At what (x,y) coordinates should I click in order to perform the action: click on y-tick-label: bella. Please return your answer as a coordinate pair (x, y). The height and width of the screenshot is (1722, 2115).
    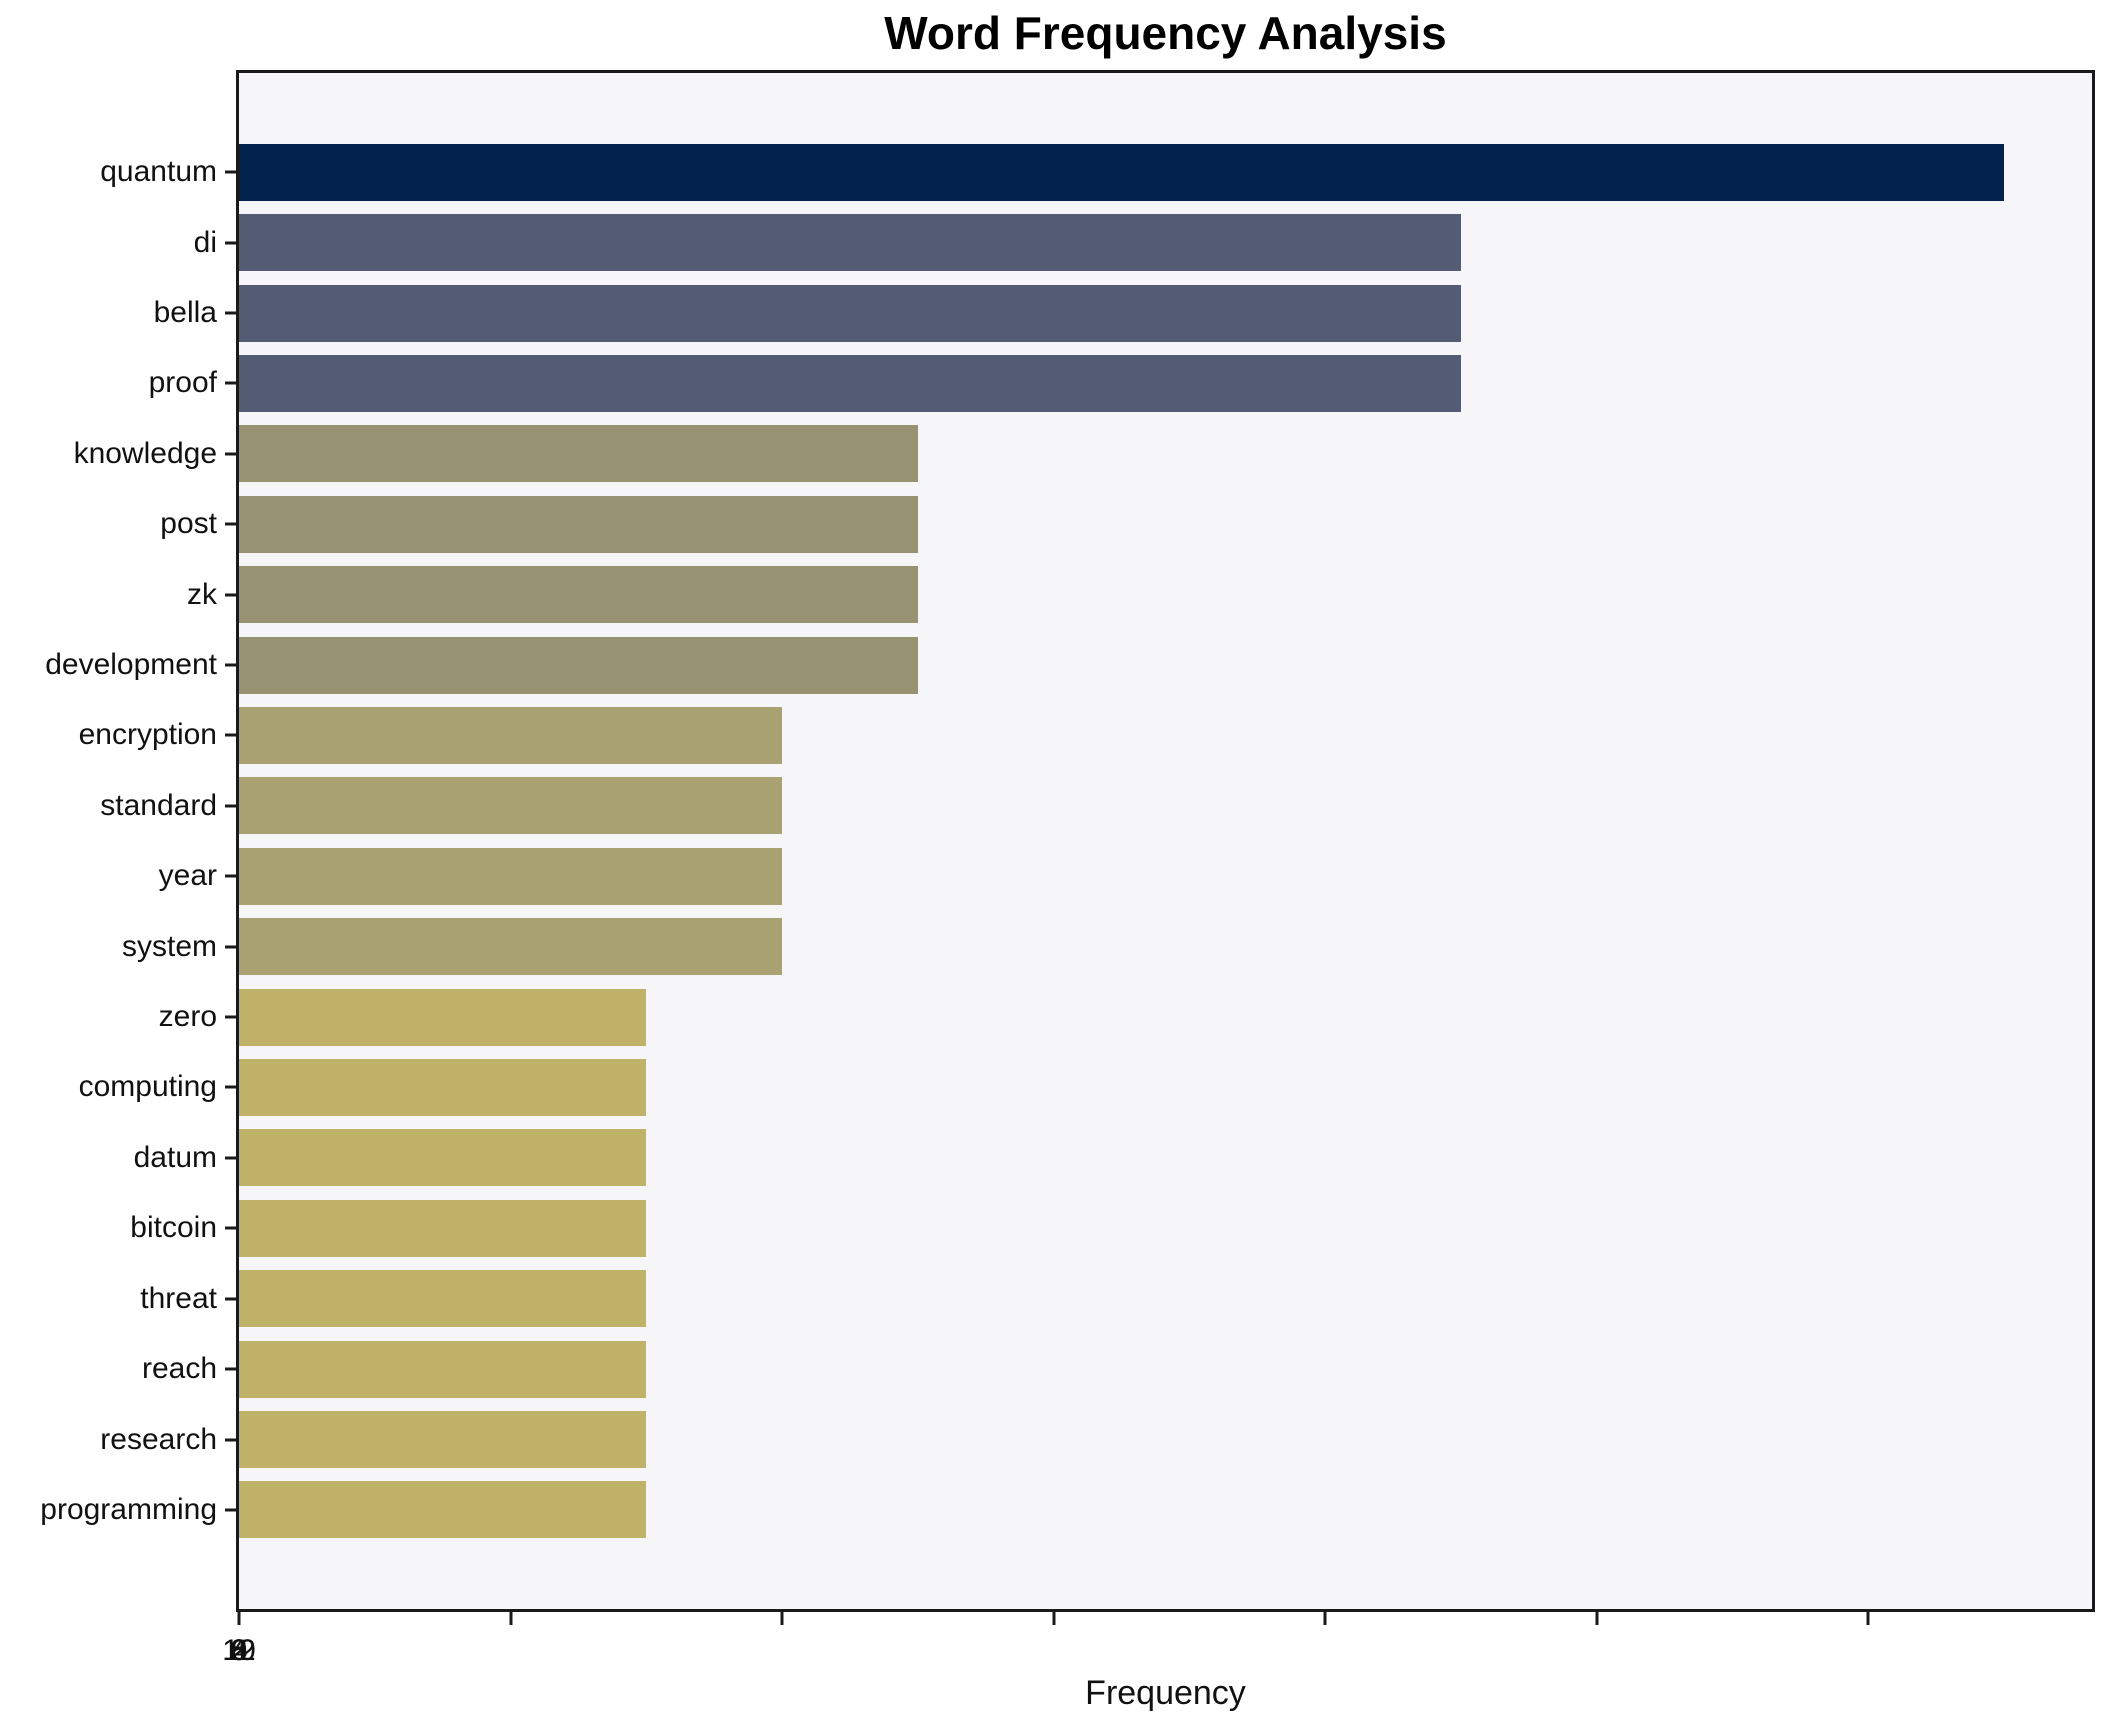
    Looking at the image, I should click on (185, 313).